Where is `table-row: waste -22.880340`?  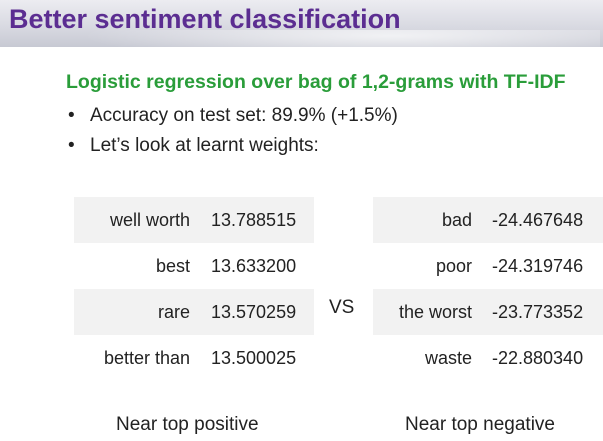
table-row: waste -22.880340 is located at coordinates (488, 358).